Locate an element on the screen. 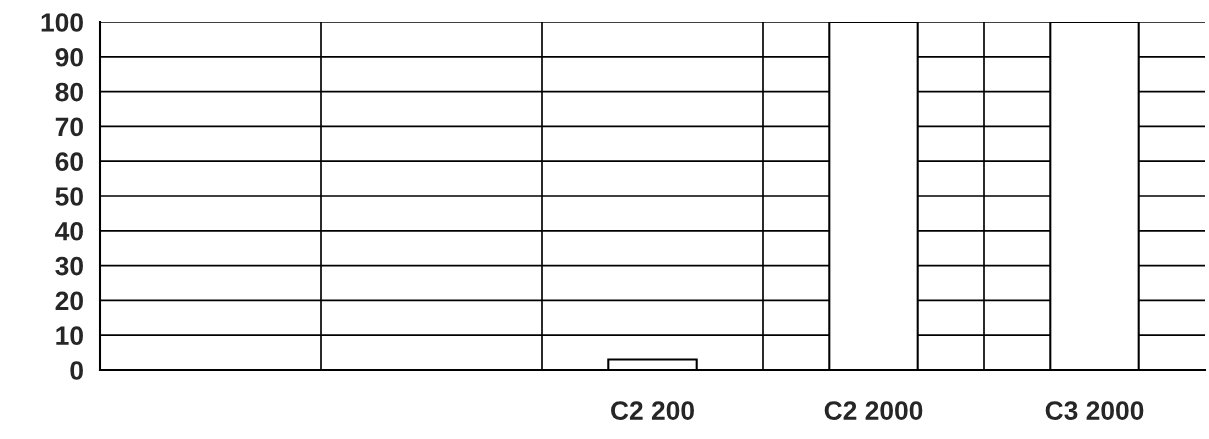  y-tick-label: 80 is located at coordinates (69, 92).